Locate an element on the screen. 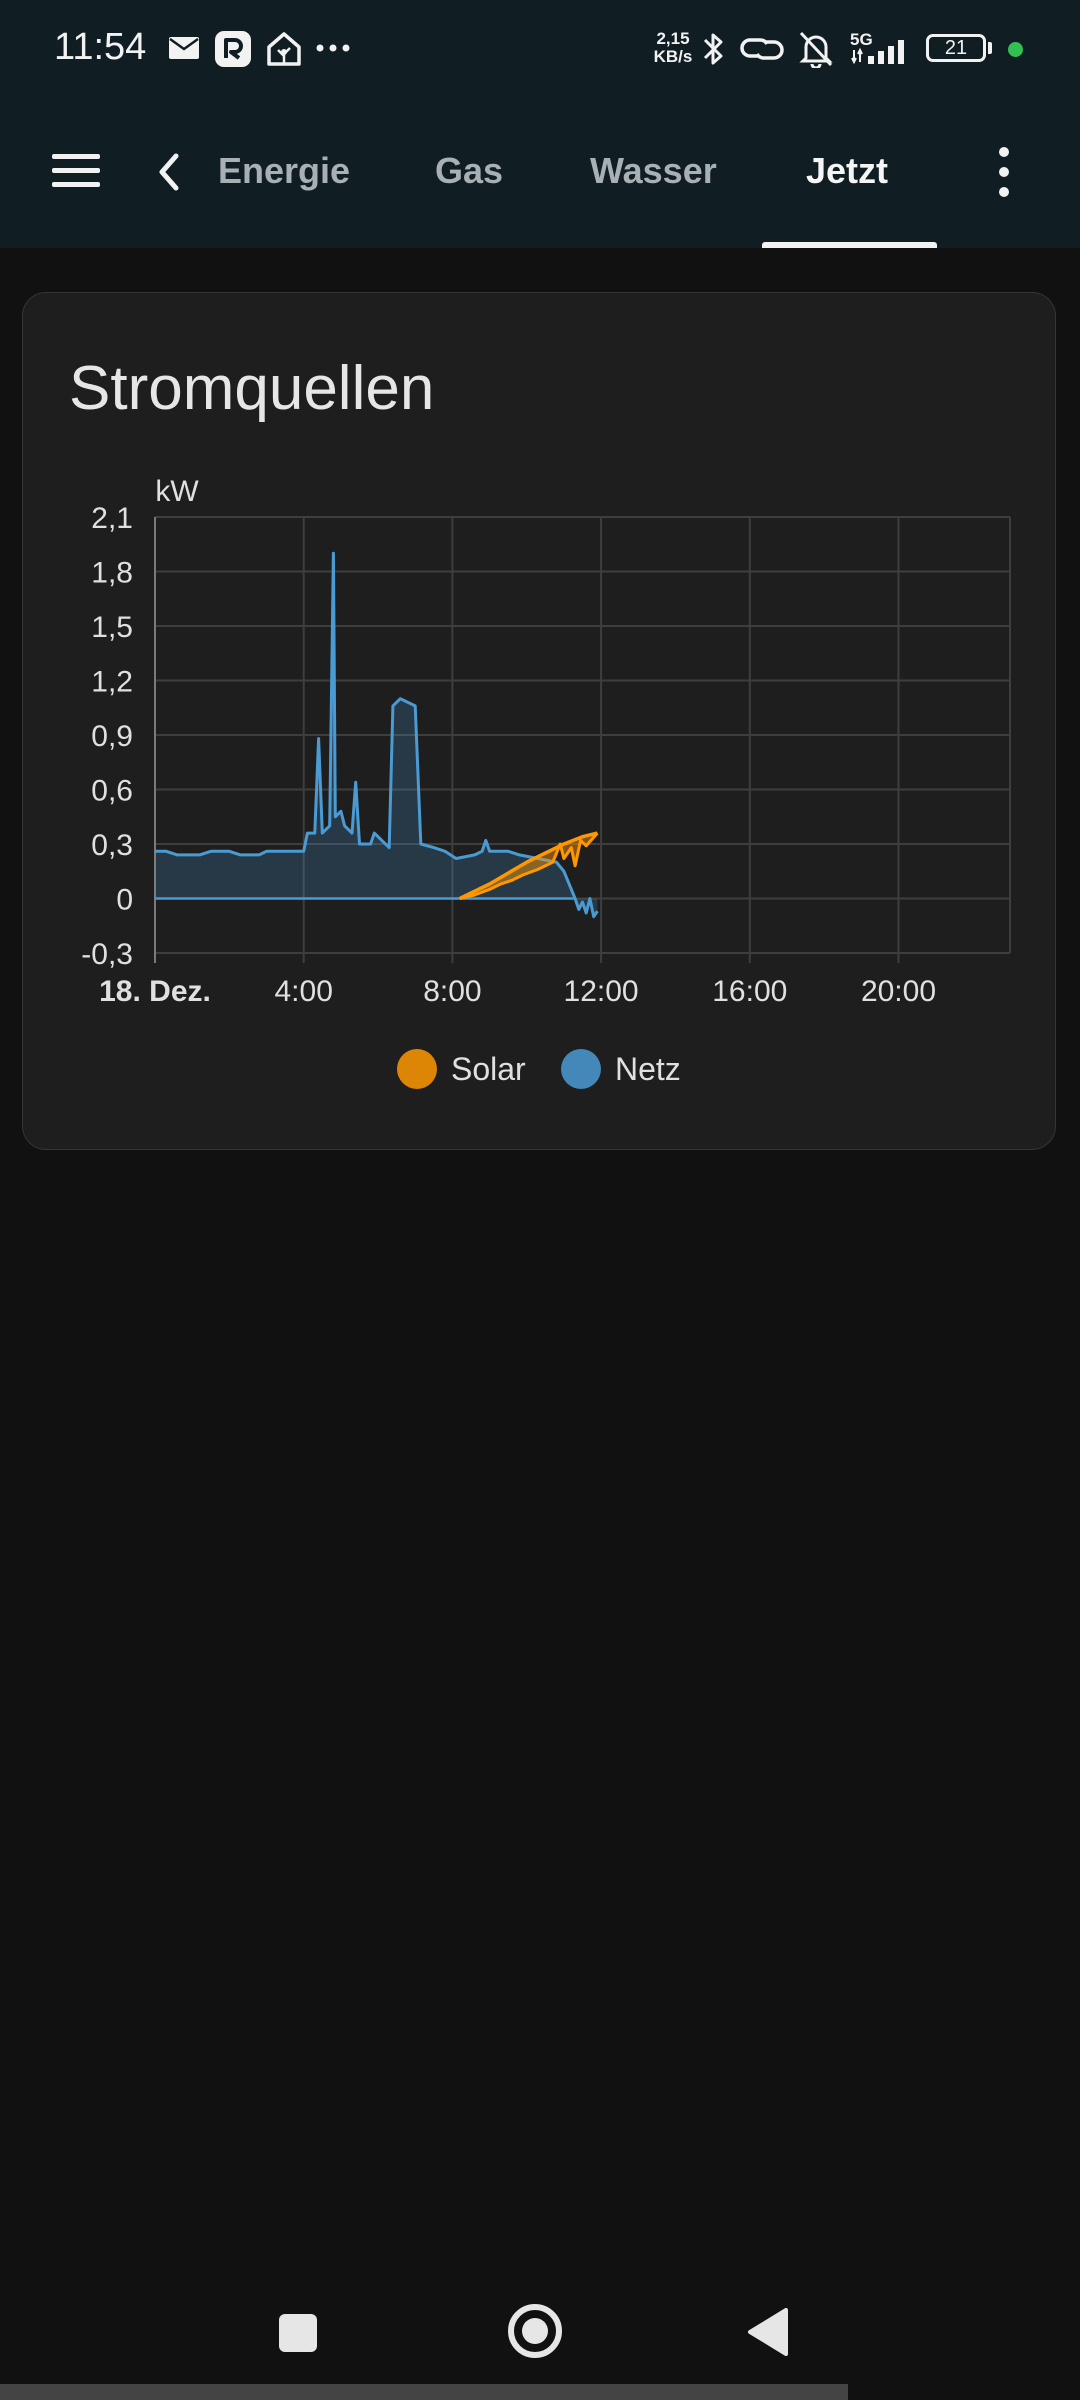 Image resolution: width=1080 pixels, height=2400 pixels. netz-area is located at coordinates (376, 735).